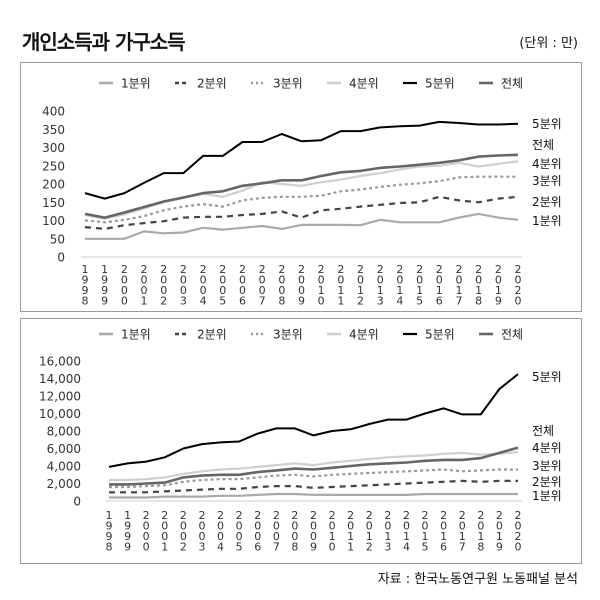  I want to click on y-tick-label: 2,000, so click(64, 484).